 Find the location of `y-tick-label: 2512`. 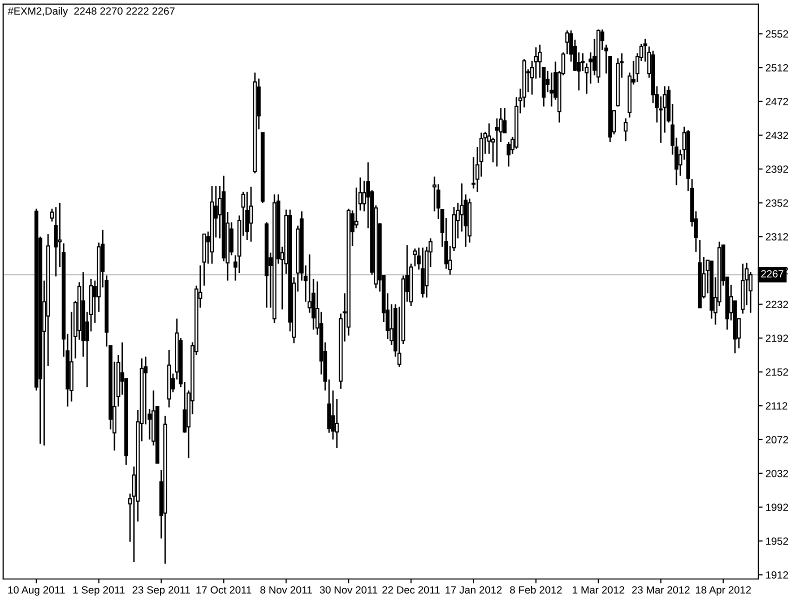

y-tick-label: 2512 is located at coordinates (777, 68).